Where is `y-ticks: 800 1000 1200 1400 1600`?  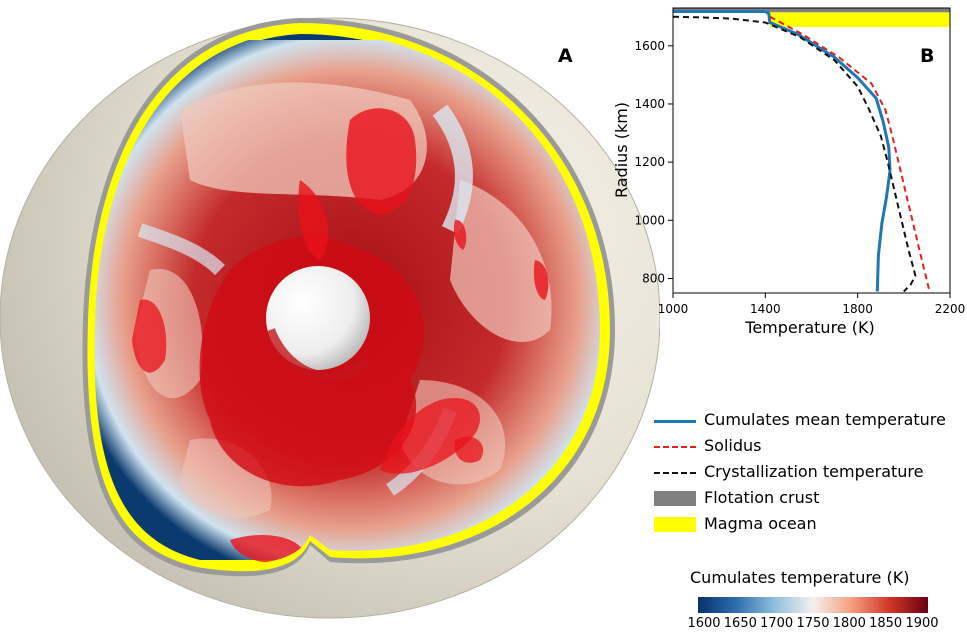 y-ticks: 800 1000 1200 1400 1600 is located at coordinates (653, 162).